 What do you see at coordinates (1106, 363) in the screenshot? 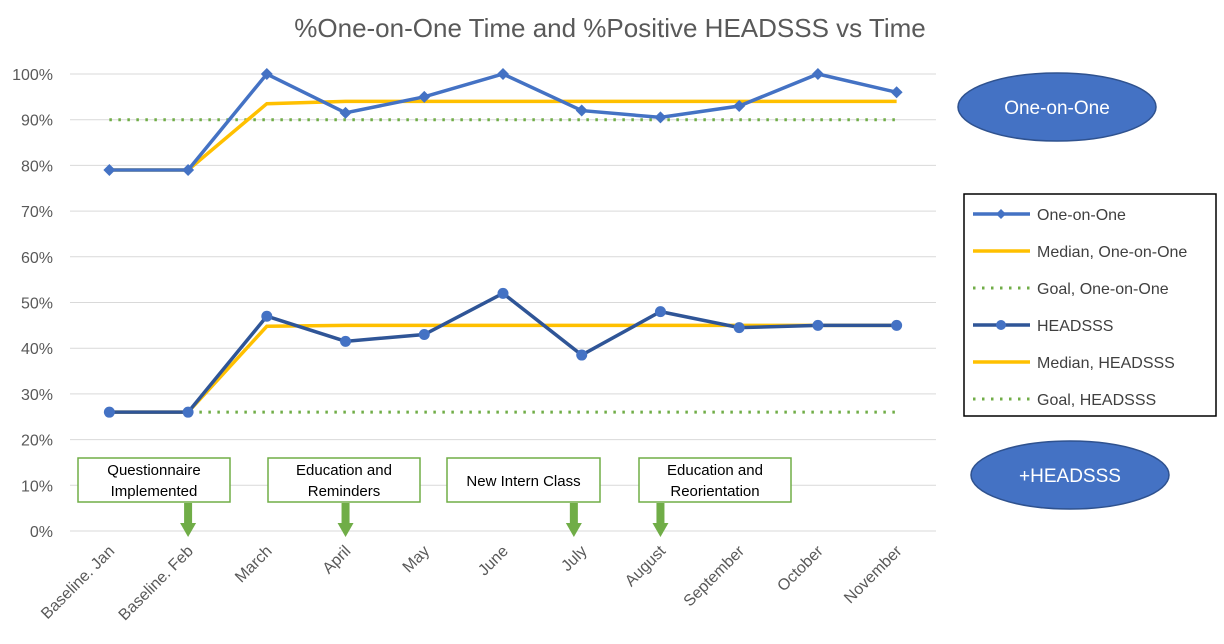
I see `legend-label: Median, HEADSSS` at bounding box center [1106, 363].